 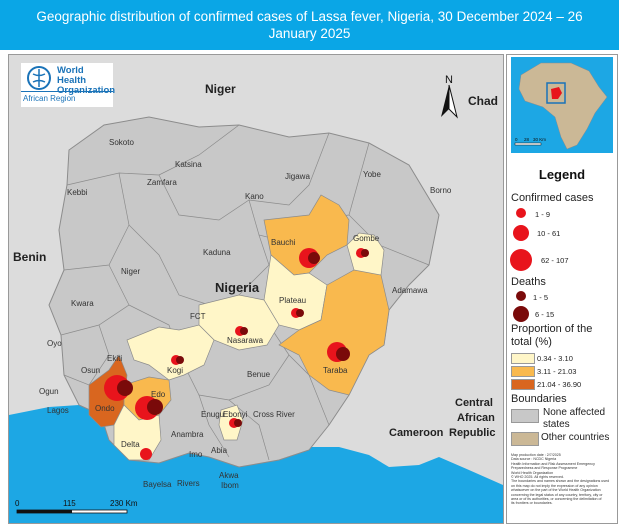 I want to click on label-abia: Abia, so click(x=219, y=450).